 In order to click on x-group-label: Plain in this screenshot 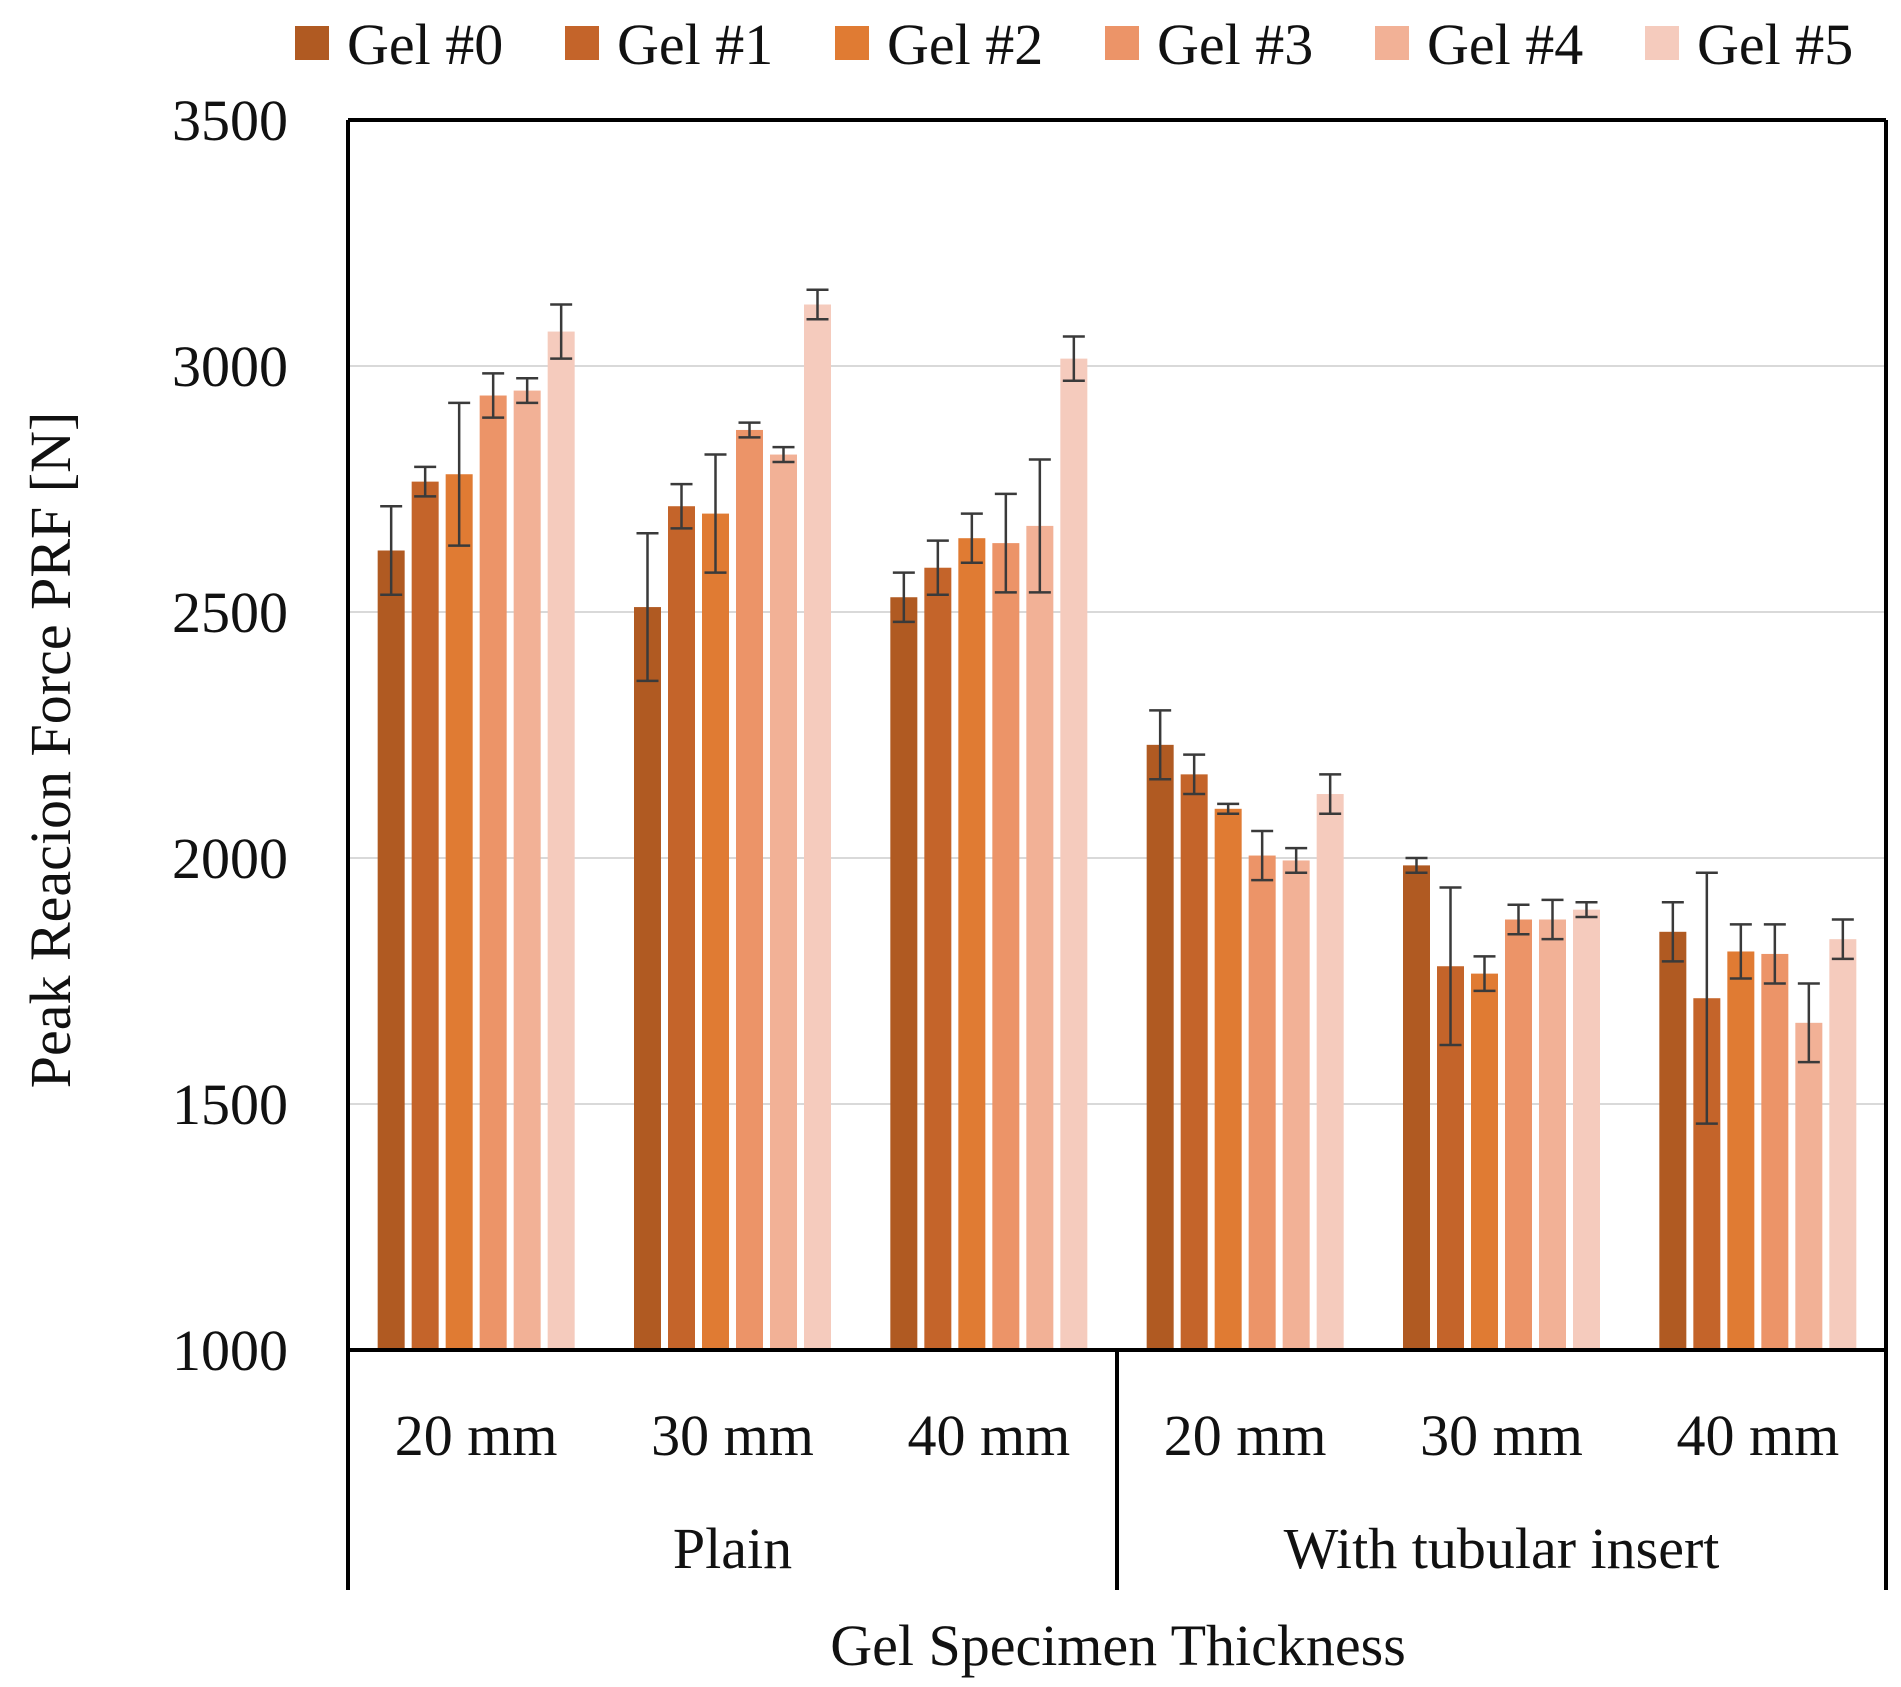, I will do `click(732, 1548)`.